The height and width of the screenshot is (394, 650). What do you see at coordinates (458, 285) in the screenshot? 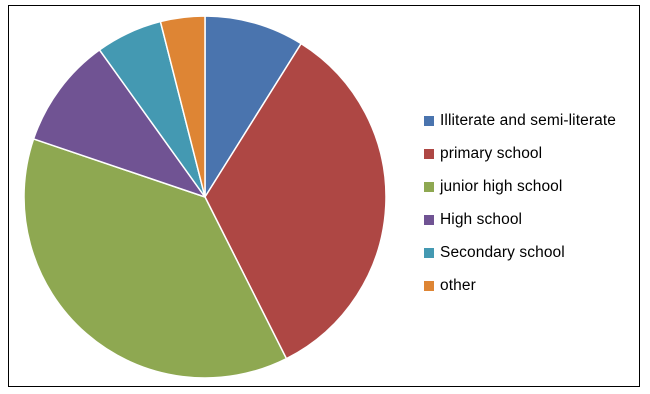
I see `legend-label: other` at bounding box center [458, 285].